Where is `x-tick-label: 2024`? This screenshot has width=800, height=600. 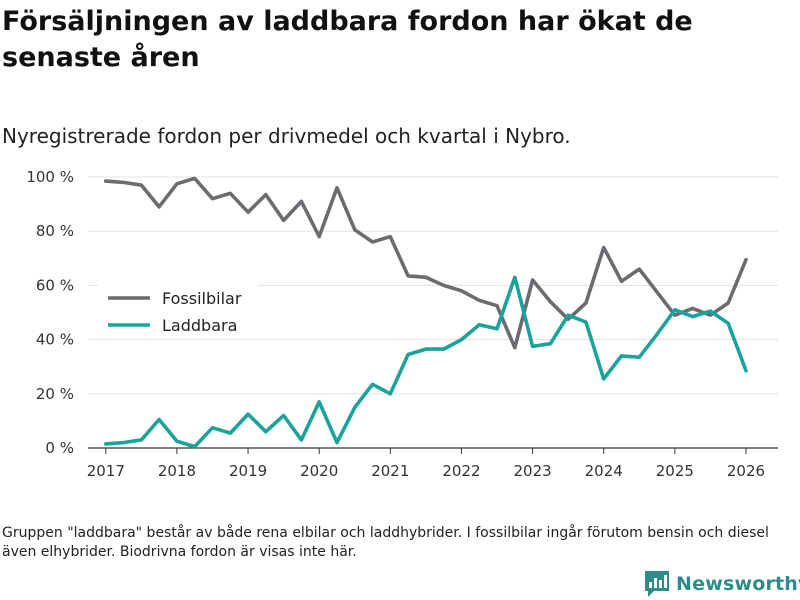
x-tick-label: 2024 is located at coordinates (604, 471).